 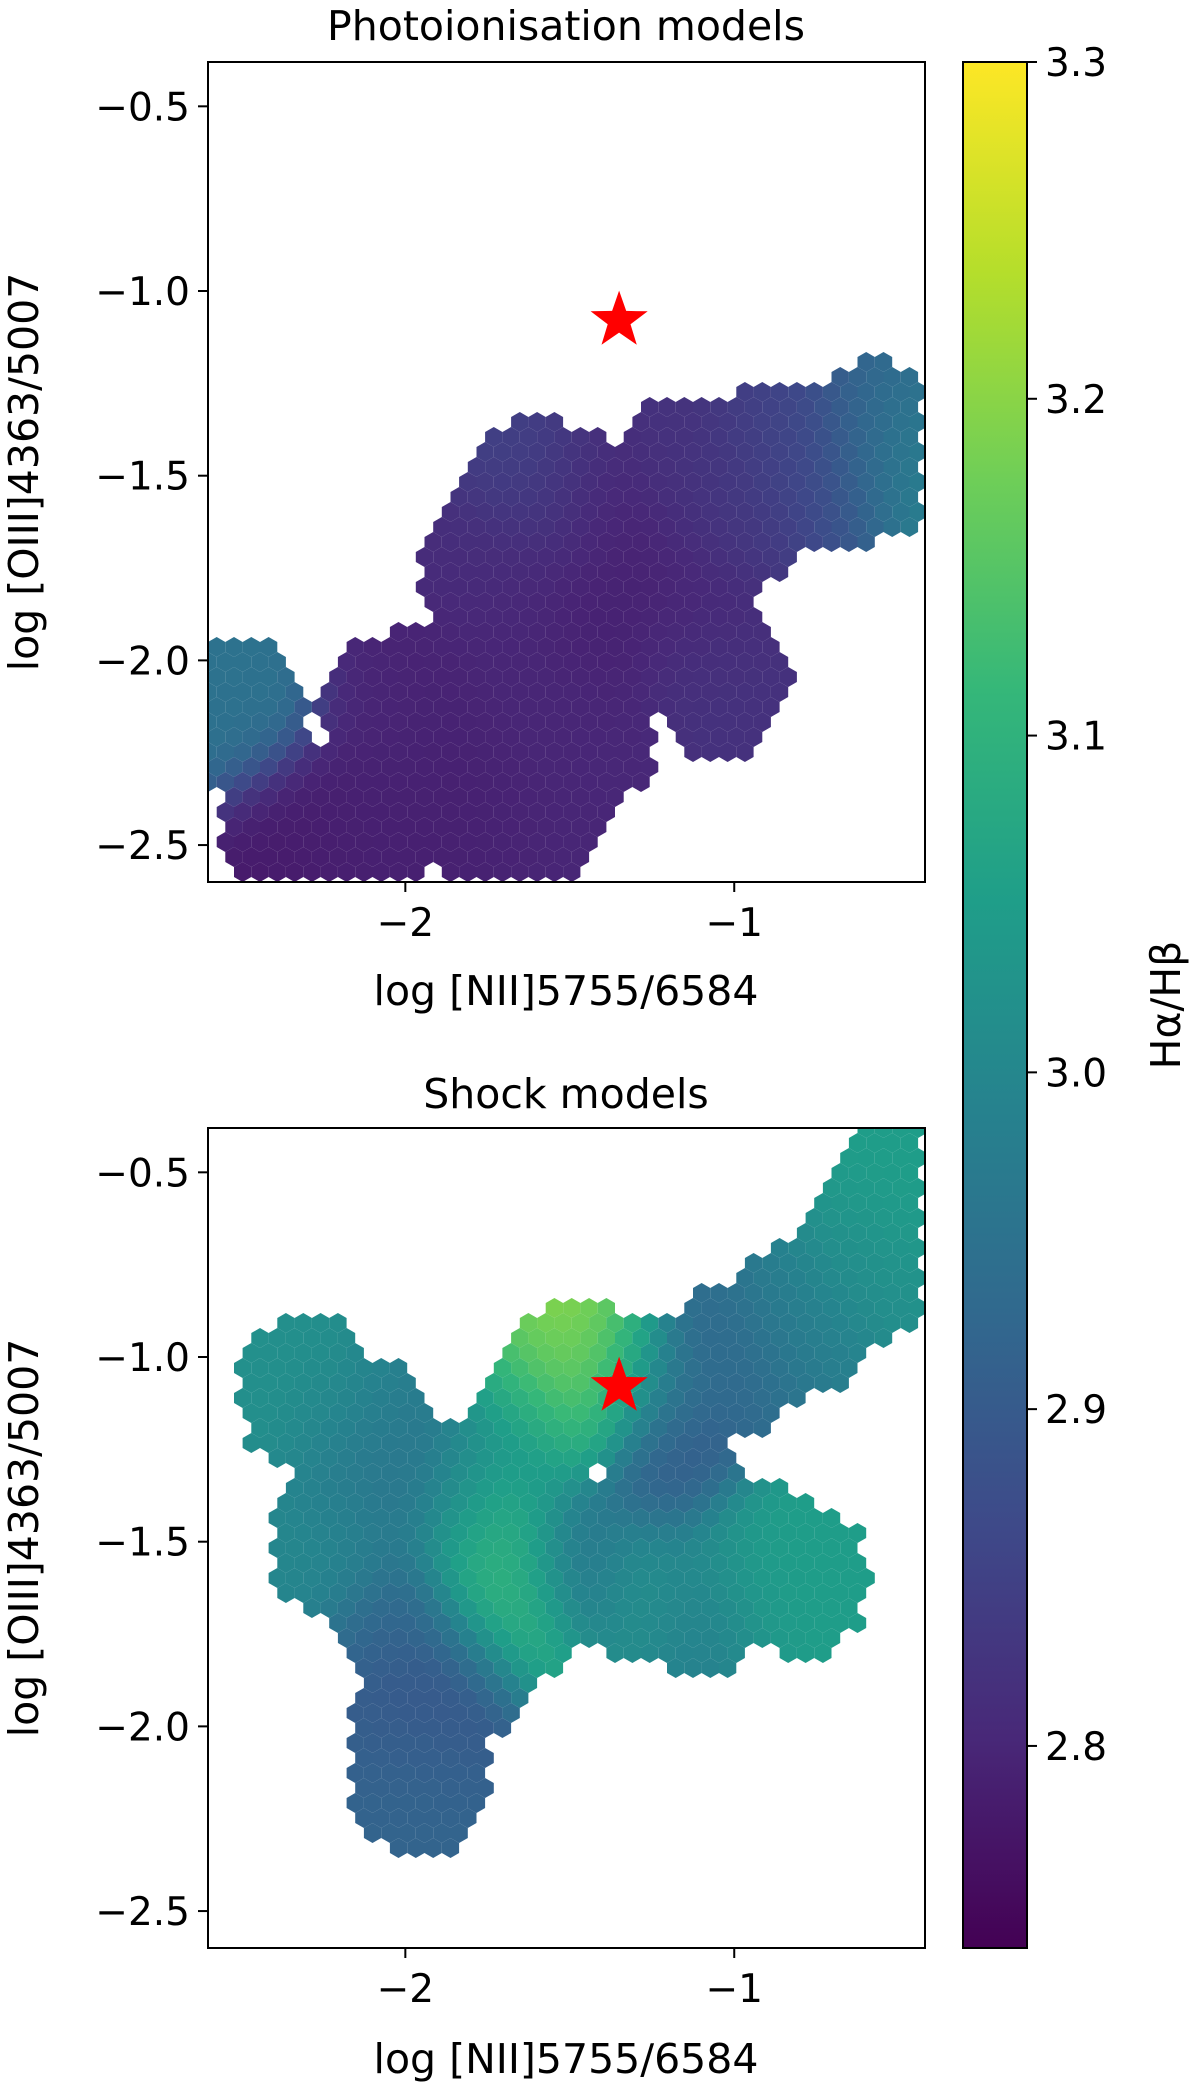 I want to click on bottom-x-axis-label: log [NII]5755/6584, so click(x=566, y=2059).